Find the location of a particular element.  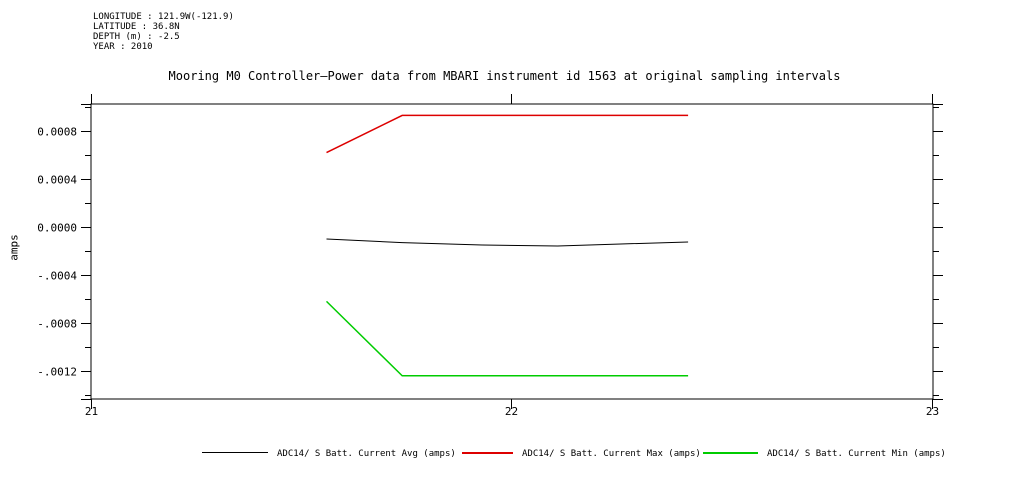

legend-line-swatch-min is located at coordinates (730, 453).